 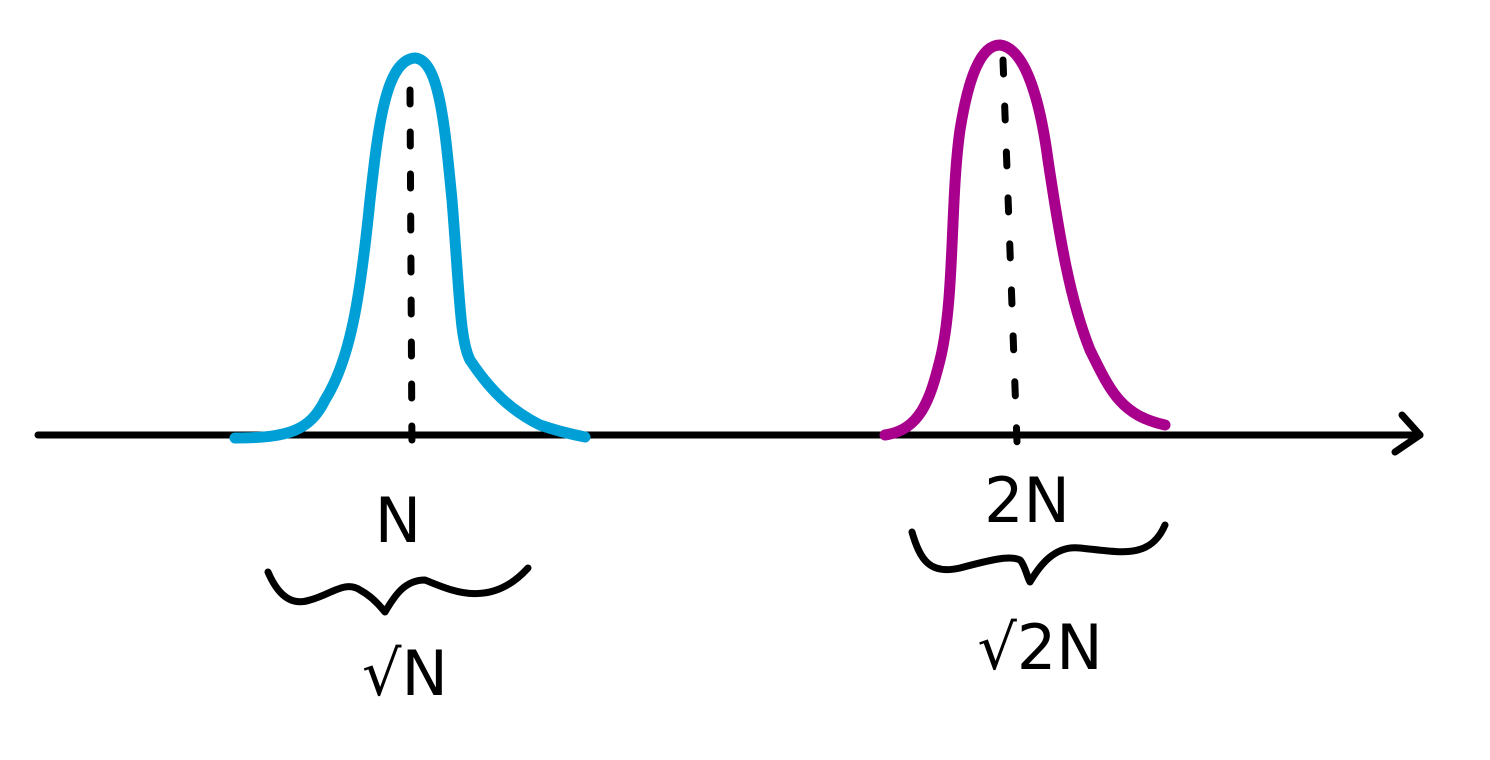 I want to click on width-label: √N, so click(x=405, y=673).